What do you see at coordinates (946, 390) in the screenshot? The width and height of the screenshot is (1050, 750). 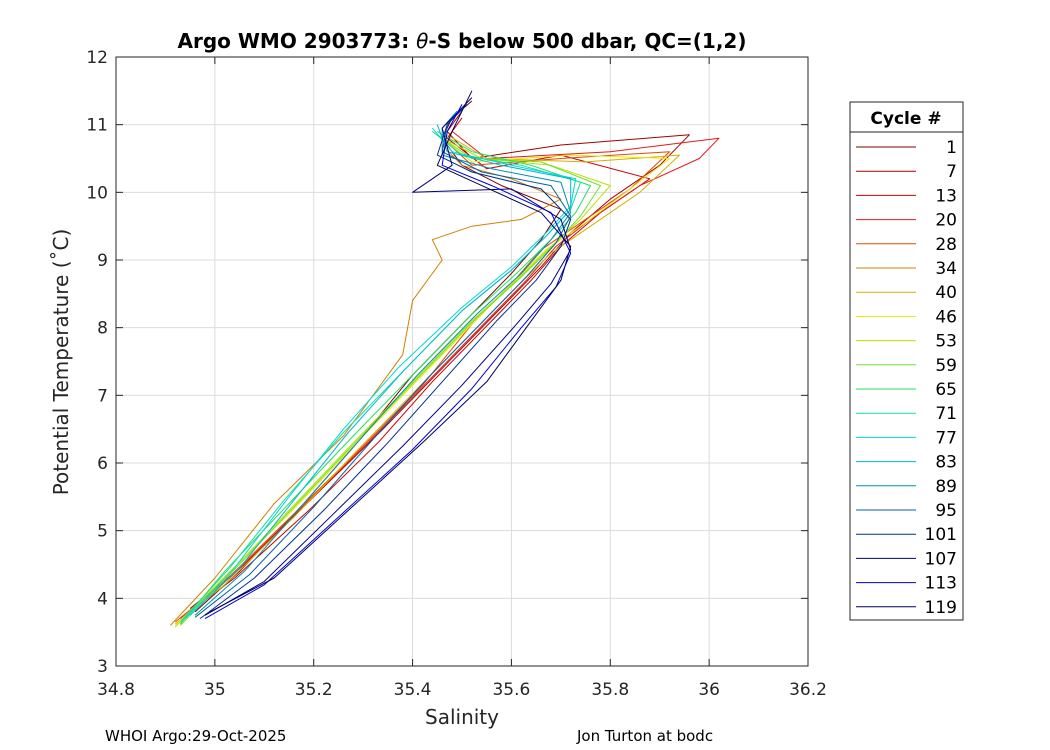 I see `legend-label-65: 65` at bounding box center [946, 390].